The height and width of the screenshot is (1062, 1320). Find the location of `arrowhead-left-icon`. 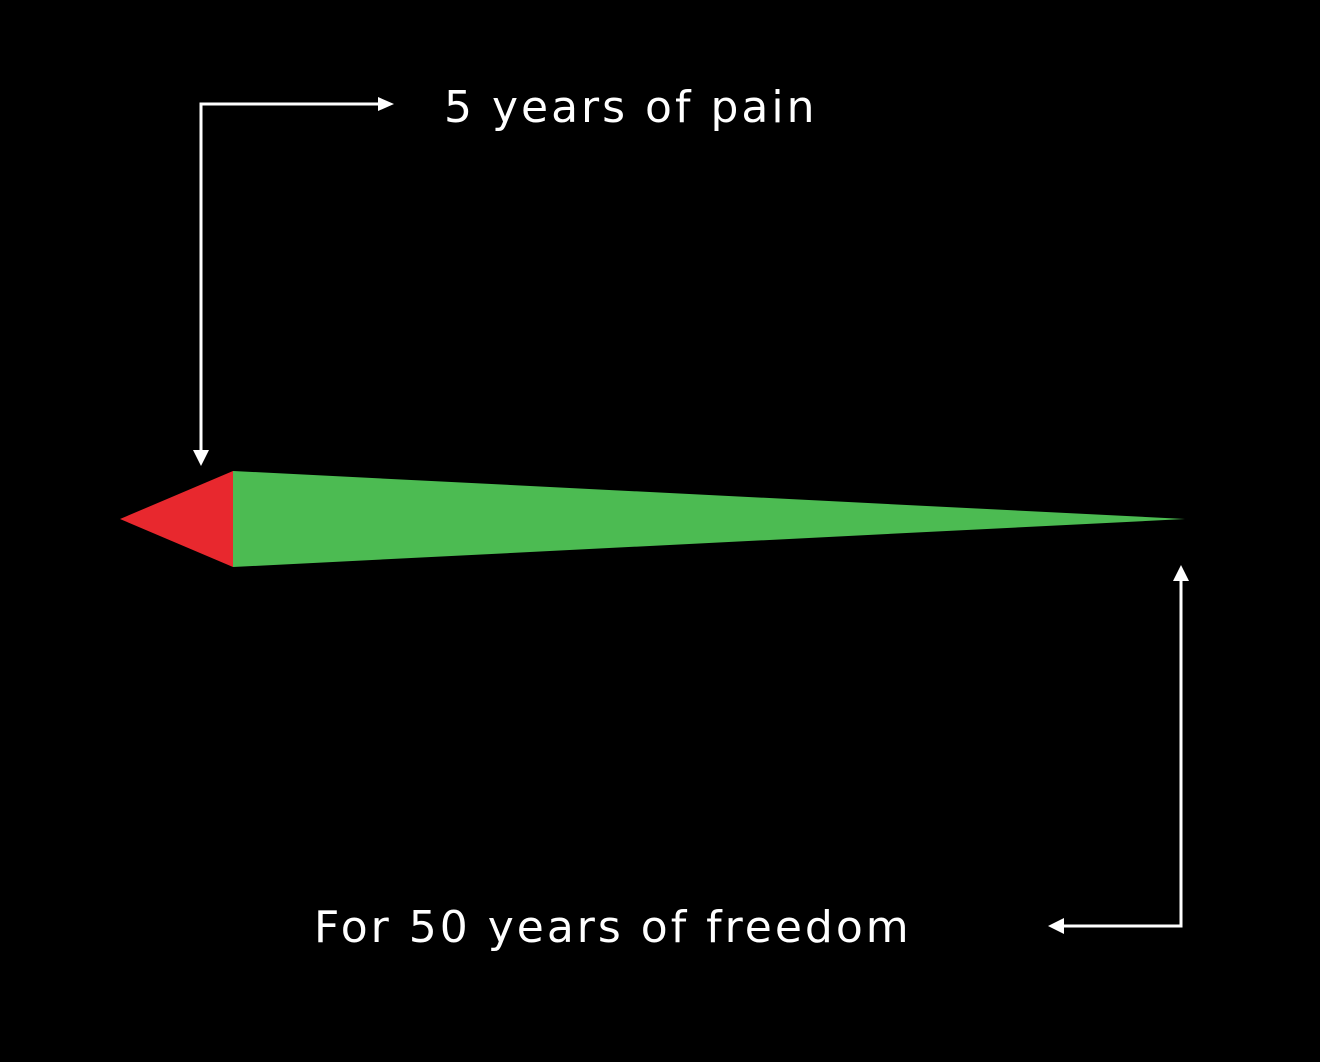

arrowhead-left-icon is located at coordinates (1056, 926).